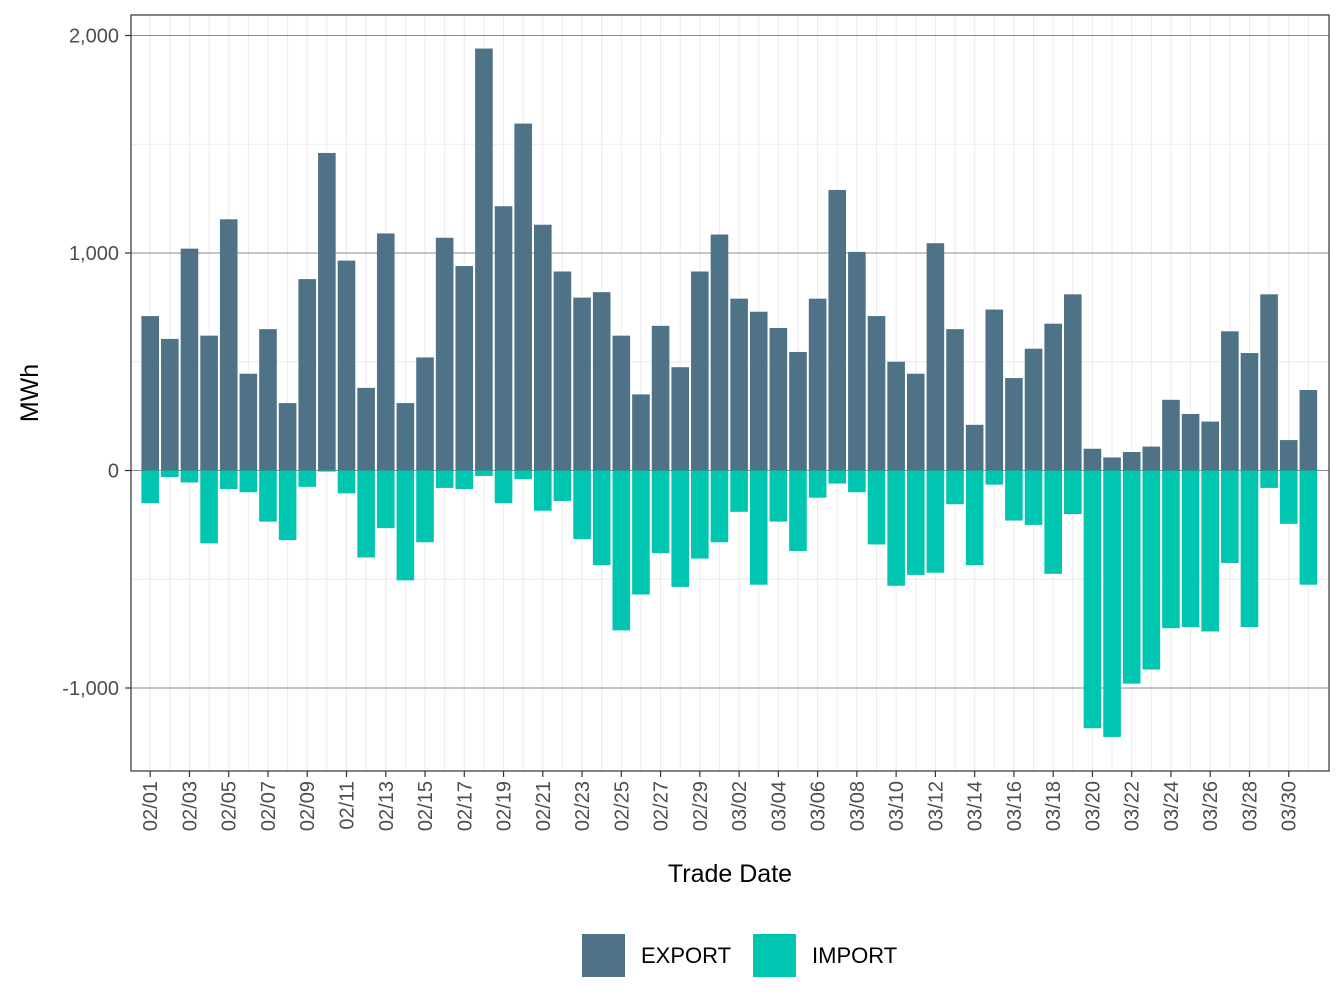  I want to click on x-tick-label: 03/02, so click(740, 806).